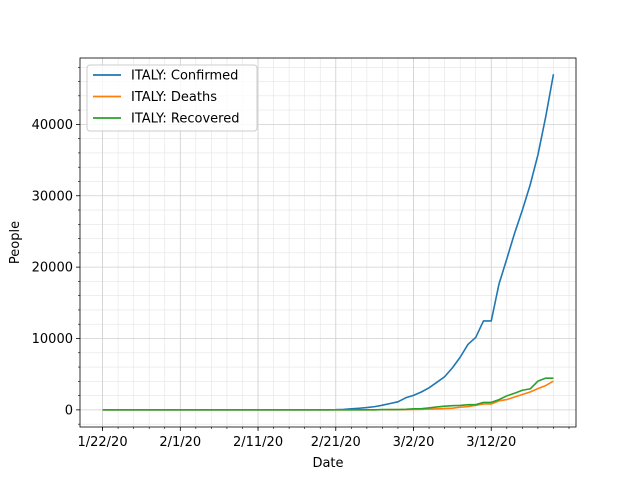  I want to click on y-tick-label: 40000, so click(52, 125).